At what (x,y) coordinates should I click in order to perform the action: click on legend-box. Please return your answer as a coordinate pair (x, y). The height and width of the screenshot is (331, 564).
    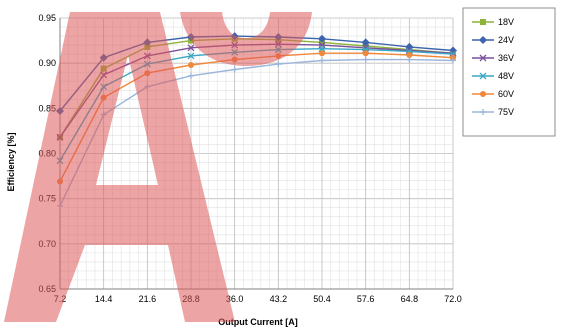
    Looking at the image, I should click on (509, 72).